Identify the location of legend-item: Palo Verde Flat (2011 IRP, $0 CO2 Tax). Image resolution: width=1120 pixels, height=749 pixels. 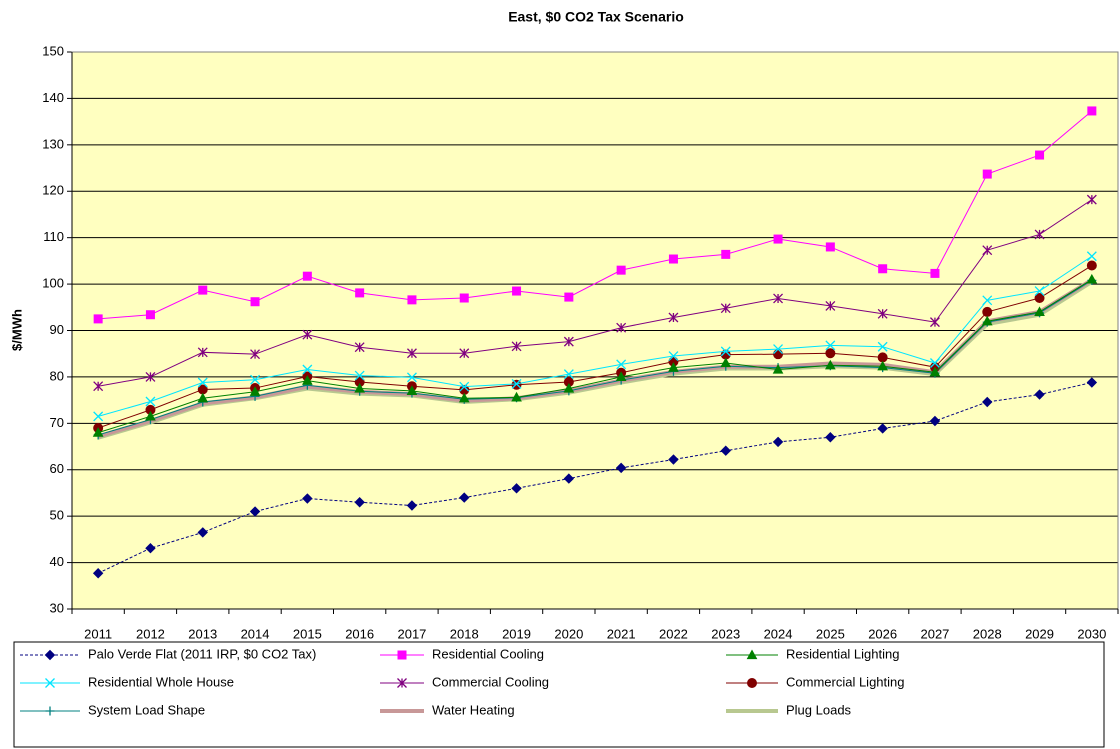
(168, 653).